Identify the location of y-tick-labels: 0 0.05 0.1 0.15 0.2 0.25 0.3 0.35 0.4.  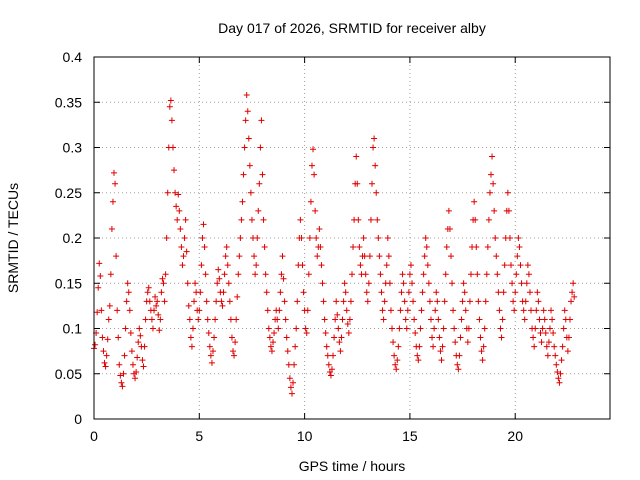
(68, 238).